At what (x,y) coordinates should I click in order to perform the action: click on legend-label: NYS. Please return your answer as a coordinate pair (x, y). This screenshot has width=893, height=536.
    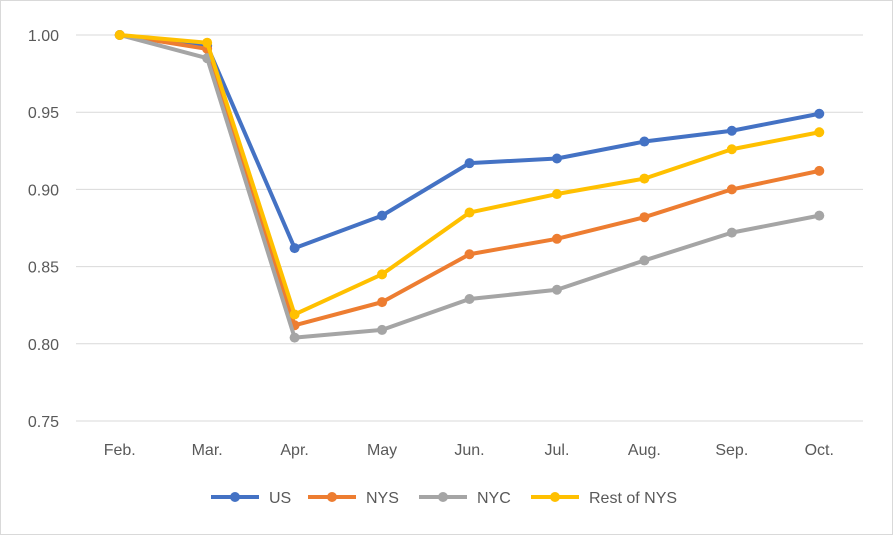
    Looking at the image, I should click on (382, 498).